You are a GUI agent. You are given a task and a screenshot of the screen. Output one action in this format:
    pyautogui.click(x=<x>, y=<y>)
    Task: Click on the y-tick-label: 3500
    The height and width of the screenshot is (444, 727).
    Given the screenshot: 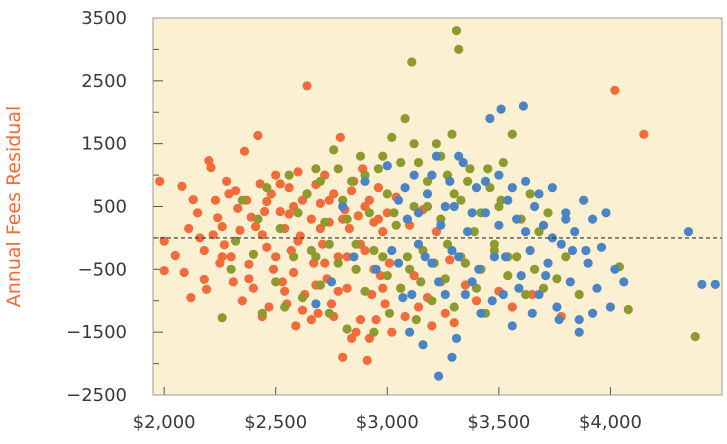 What is the action you would take?
    pyautogui.click(x=104, y=18)
    